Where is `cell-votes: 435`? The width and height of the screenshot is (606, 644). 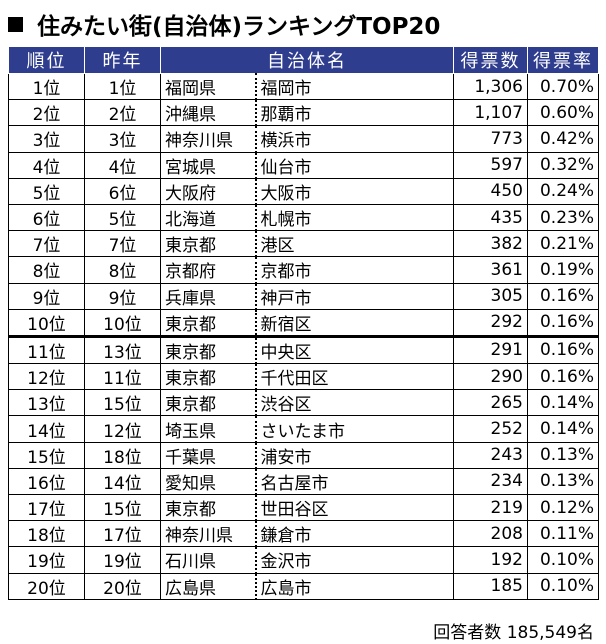
cell-votes: 435 is located at coordinates (490, 217).